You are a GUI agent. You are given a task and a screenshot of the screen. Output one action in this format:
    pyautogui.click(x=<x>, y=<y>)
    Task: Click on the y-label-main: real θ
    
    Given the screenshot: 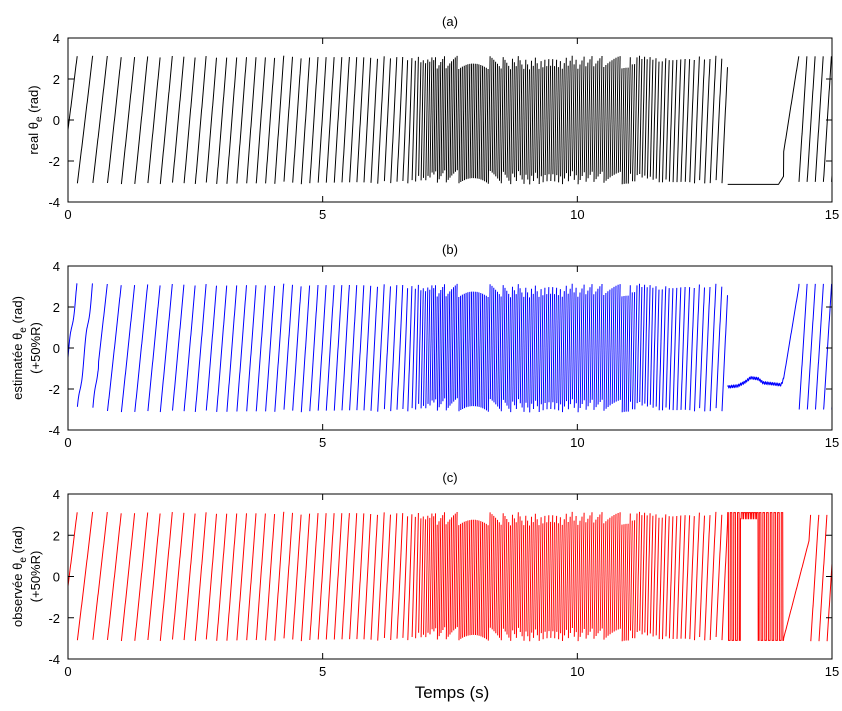 What is the action you would take?
    pyautogui.click(x=33, y=138)
    